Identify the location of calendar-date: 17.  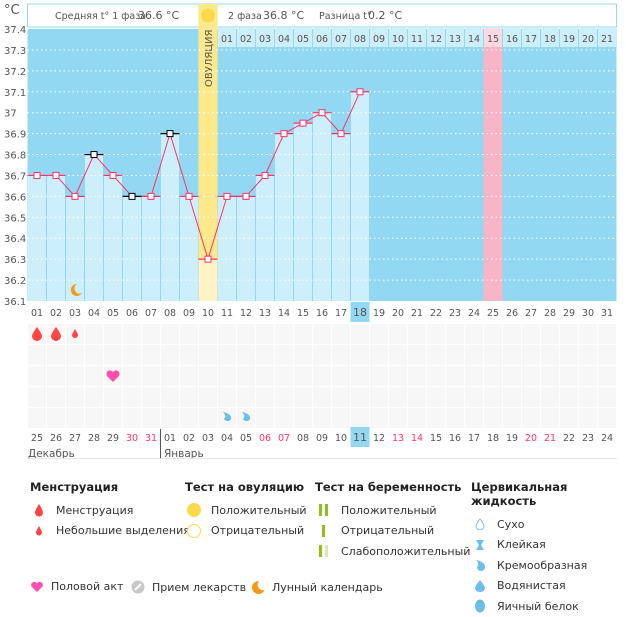
(474, 438).